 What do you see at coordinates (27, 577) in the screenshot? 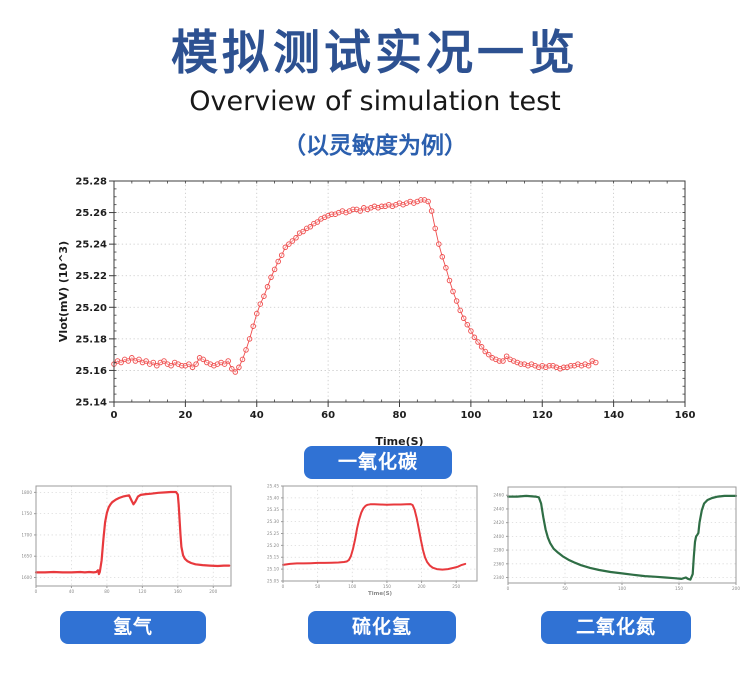
I see `svg-text: 1600` at bounding box center [27, 577].